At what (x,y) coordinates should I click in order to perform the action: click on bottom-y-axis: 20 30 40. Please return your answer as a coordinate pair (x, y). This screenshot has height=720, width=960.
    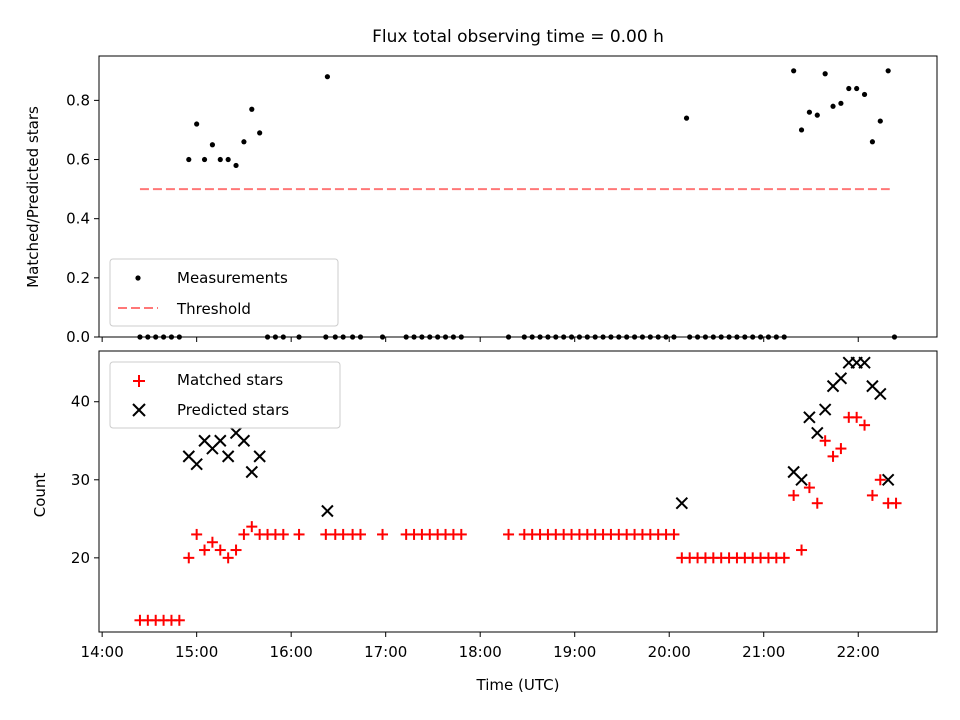
    Looking at the image, I should click on (85, 480).